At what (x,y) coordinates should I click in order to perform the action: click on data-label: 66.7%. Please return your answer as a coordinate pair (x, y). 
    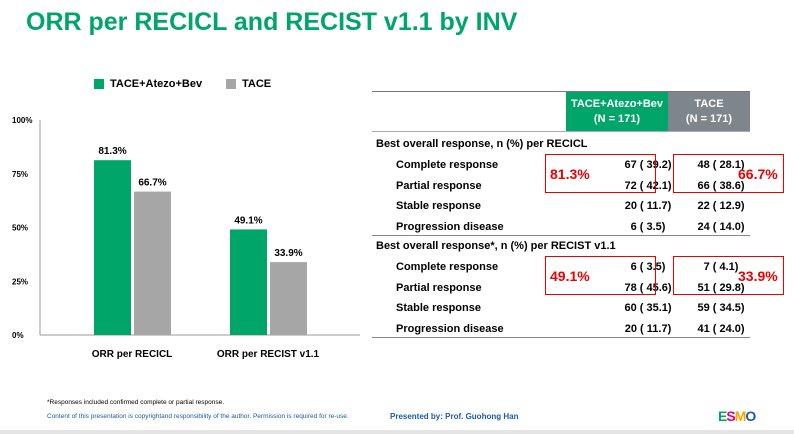
    Looking at the image, I should click on (152, 183).